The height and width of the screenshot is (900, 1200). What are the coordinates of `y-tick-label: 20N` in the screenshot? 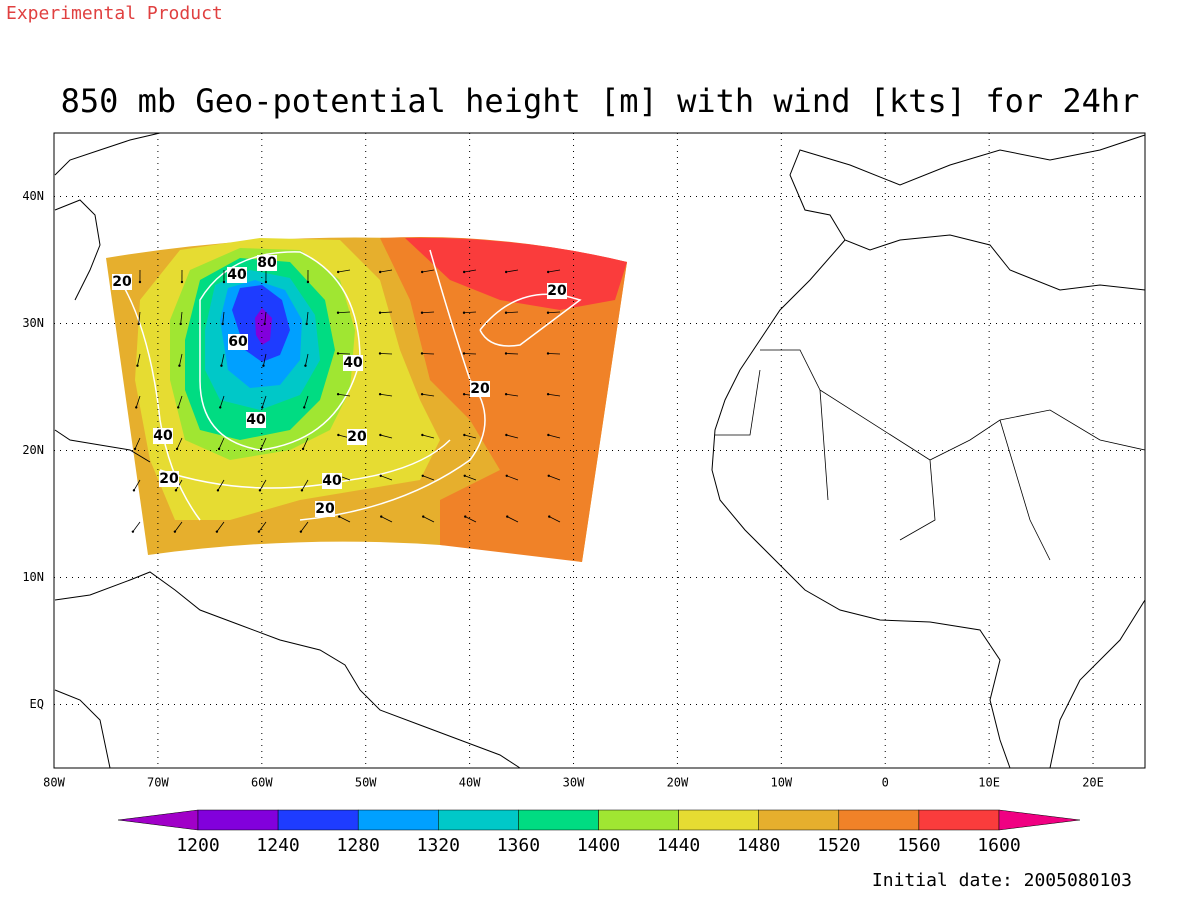 It's located at (33, 450).